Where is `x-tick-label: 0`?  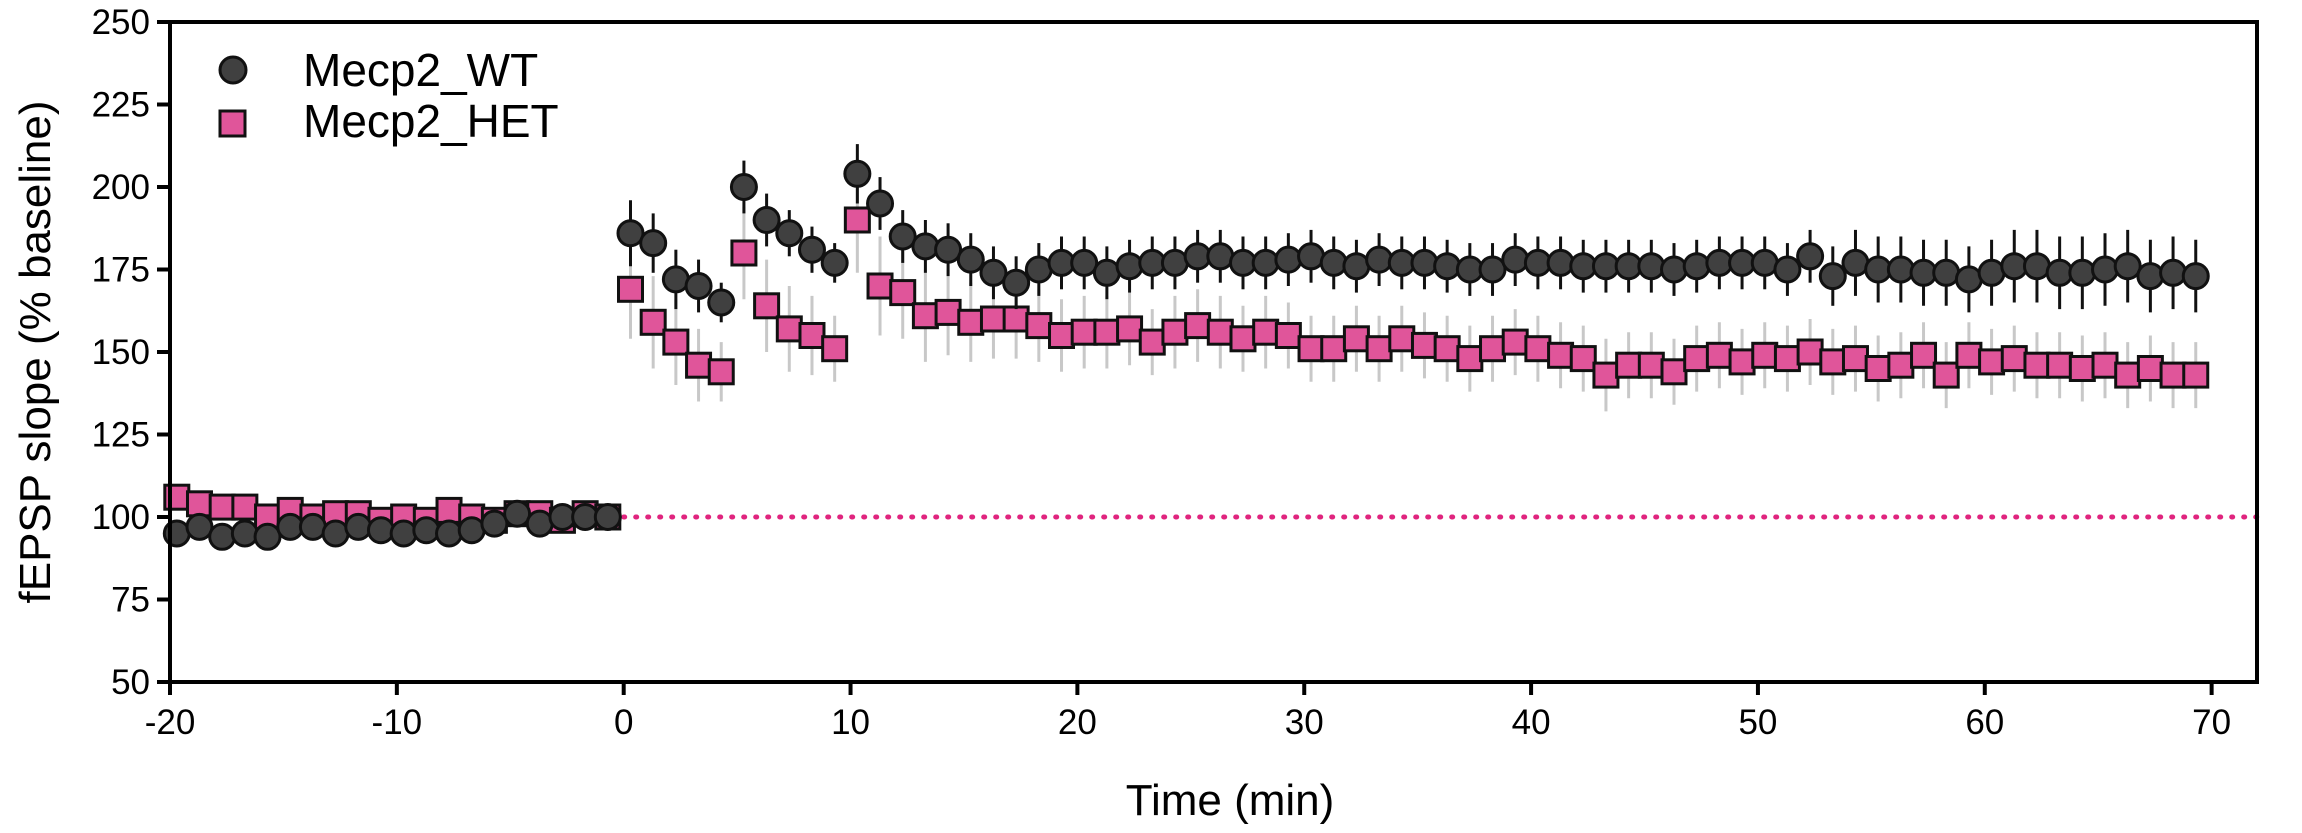
x-tick-label: 0 is located at coordinates (623, 722).